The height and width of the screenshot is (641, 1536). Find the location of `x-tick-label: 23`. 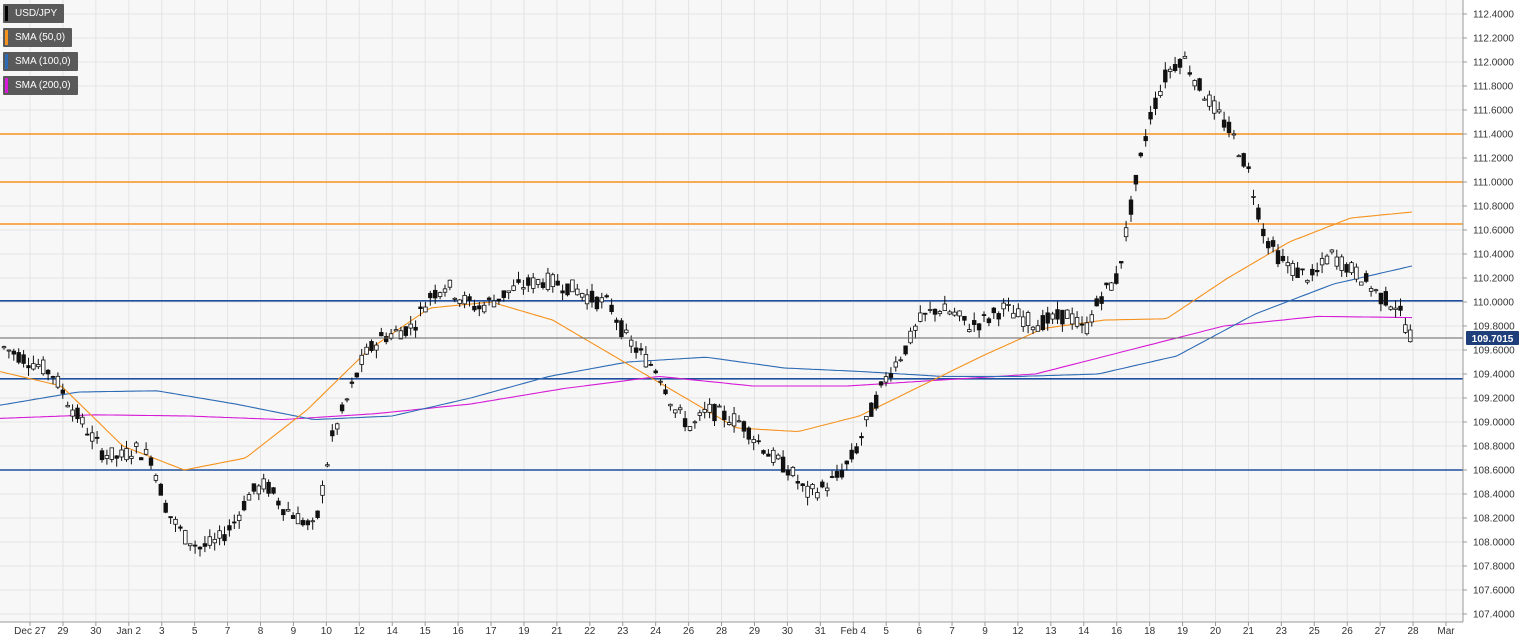

x-tick-label: 23 is located at coordinates (1282, 631).